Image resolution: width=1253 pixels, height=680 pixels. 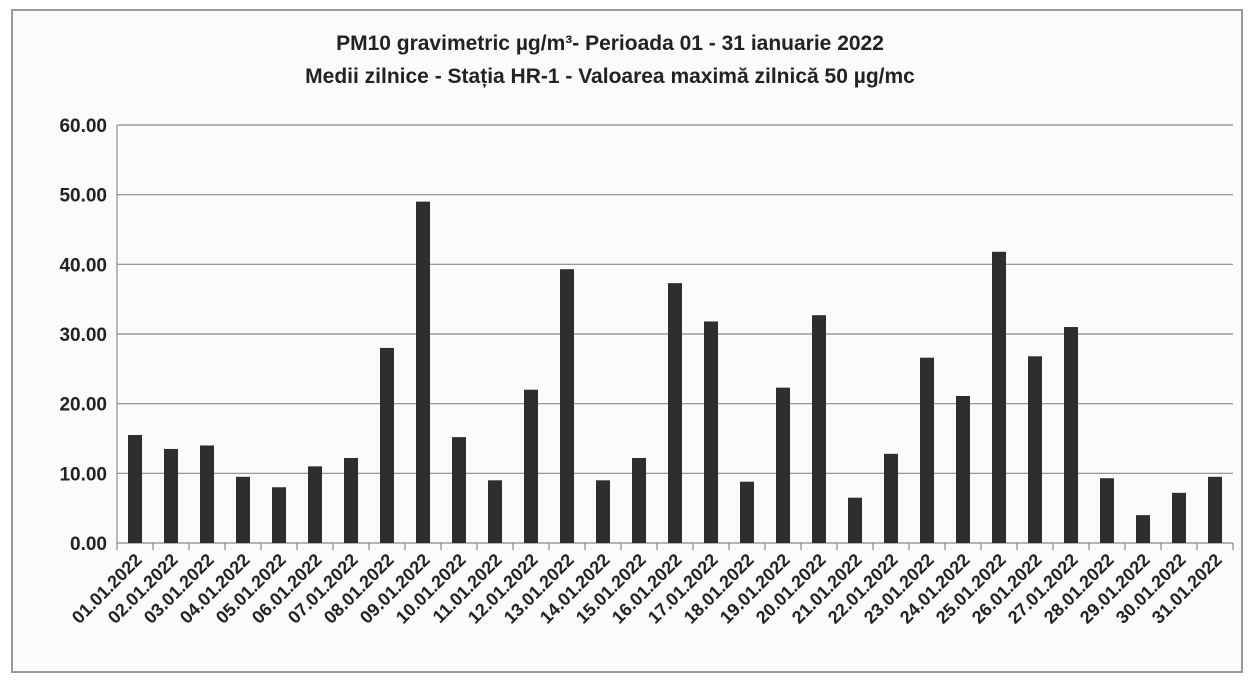 What do you see at coordinates (83, 126) in the screenshot?
I see `y-tick-label: 60.00` at bounding box center [83, 126].